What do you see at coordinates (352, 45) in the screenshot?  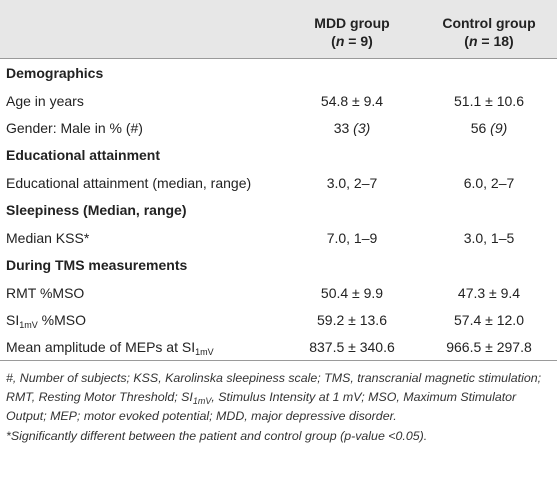 I see `mdd-group-n: (n = 9)` at bounding box center [352, 45].